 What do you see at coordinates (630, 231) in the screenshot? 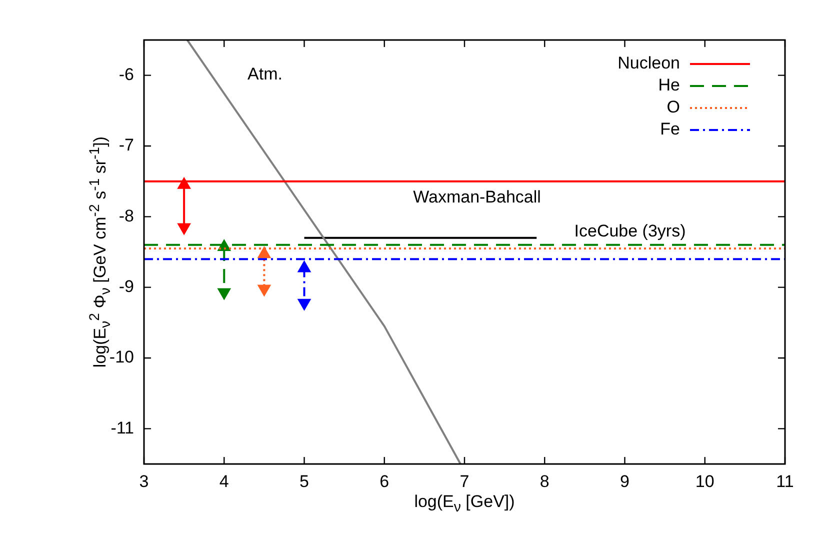
I see `annotation: IceCube (3yrs)` at bounding box center [630, 231].